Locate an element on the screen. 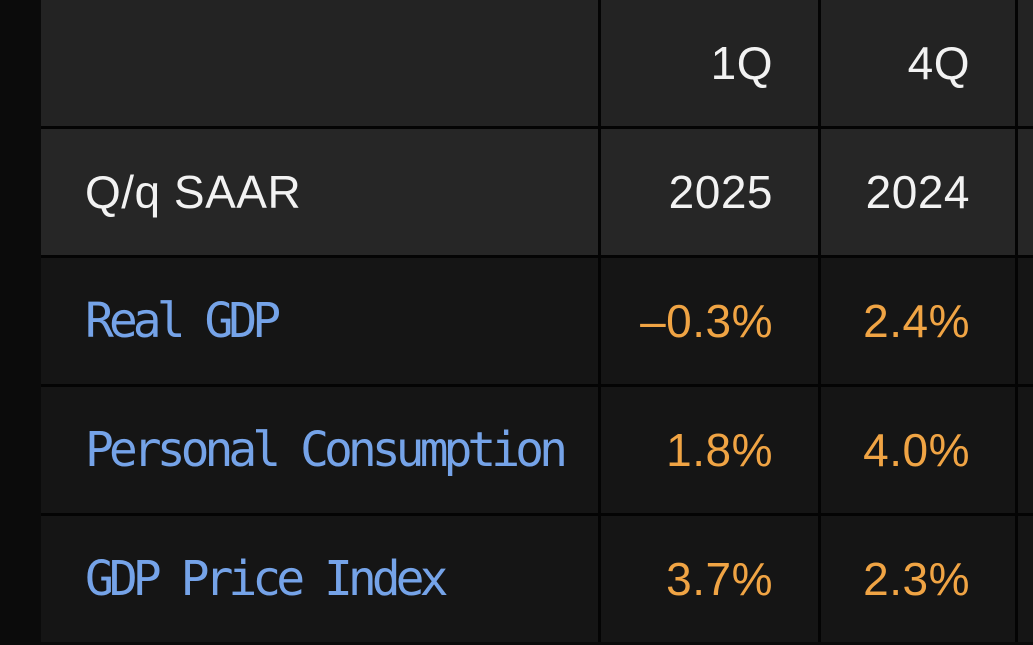 The height and width of the screenshot is (645, 1033). header-cell-year-2024: 2024 is located at coordinates (918, 192).